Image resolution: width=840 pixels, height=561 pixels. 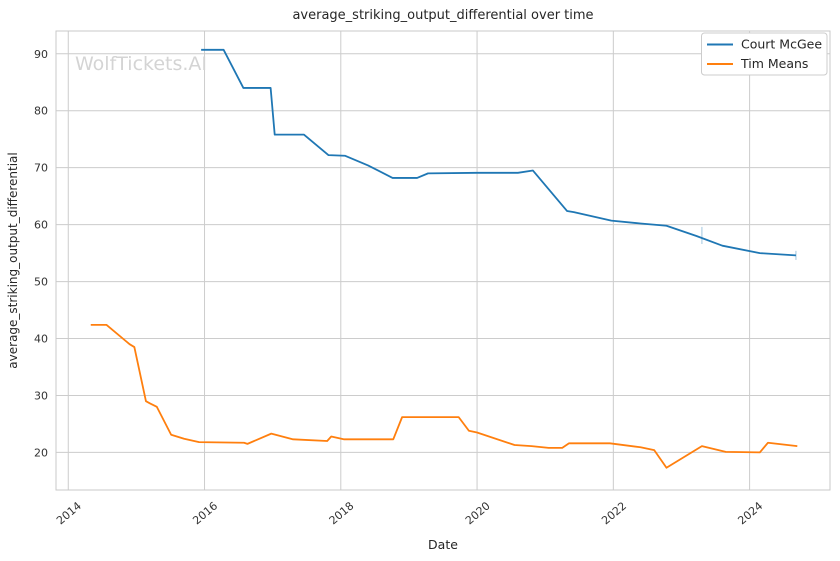 What do you see at coordinates (41, 282) in the screenshot?
I see `y-tick-label: 50` at bounding box center [41, 282].